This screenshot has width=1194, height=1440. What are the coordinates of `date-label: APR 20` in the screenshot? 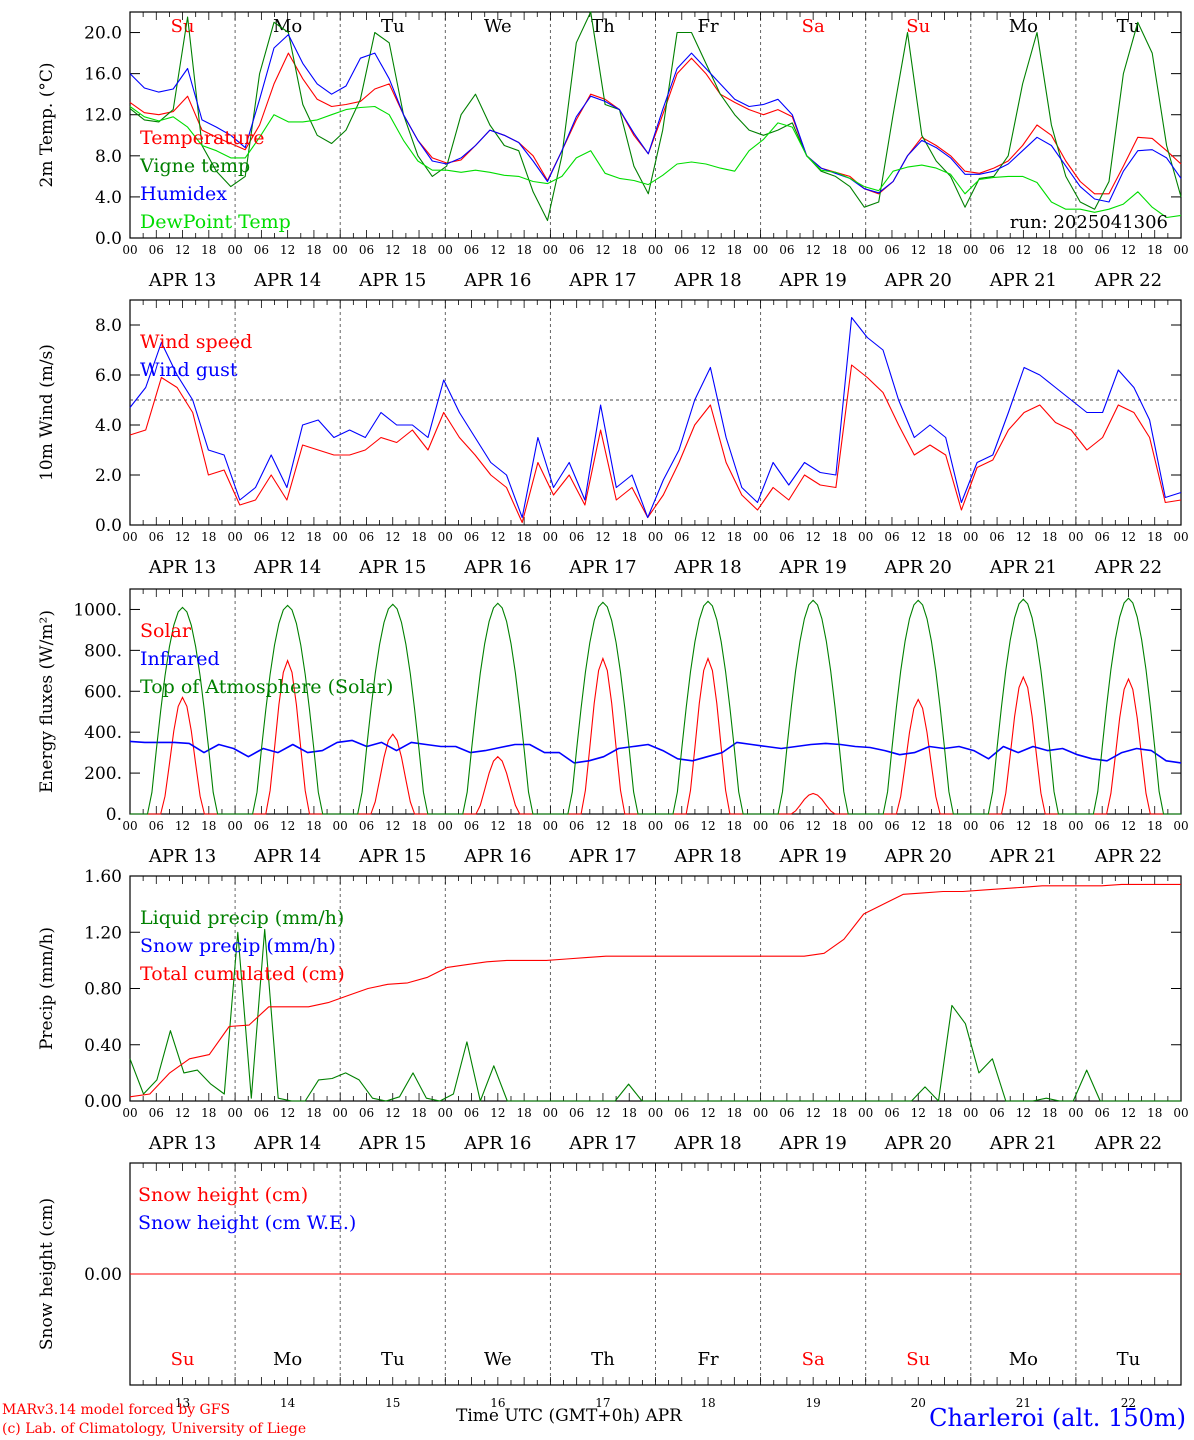 It's located at (918, 856).